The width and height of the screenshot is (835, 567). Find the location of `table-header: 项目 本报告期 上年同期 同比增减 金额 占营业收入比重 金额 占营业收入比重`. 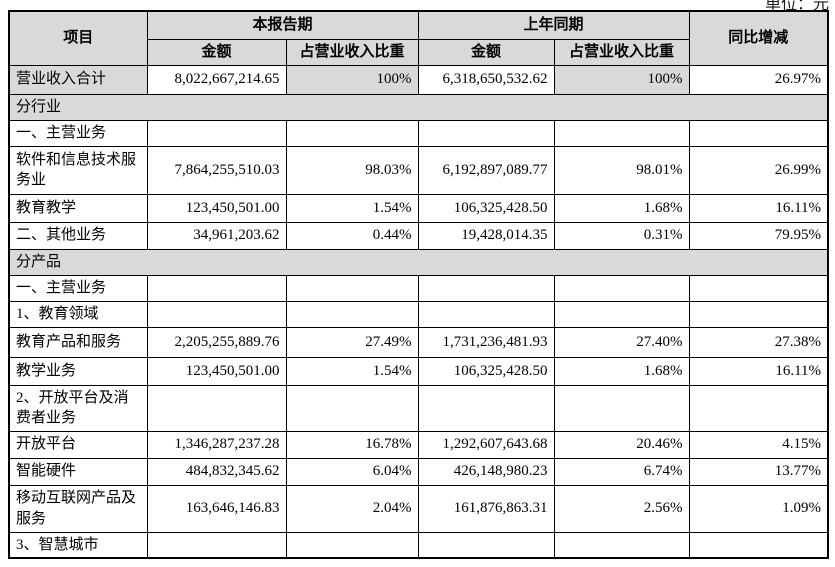

table-header: 项目 本报告期 上年同期 同比增减 金额 占营业收入比重 金额 占营业收入比重 is located at coordinates (418, 38).